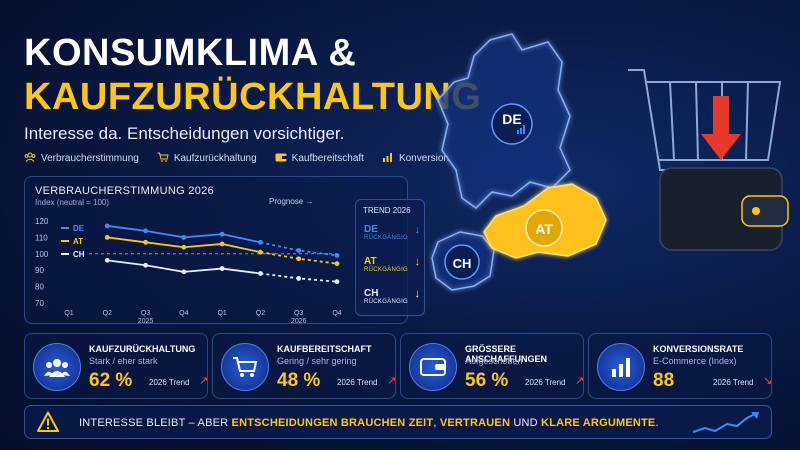  What do you see at coordinates (657, 423) in the screenshot?
I see `banner-part: .` at bounding box center [657, 423].